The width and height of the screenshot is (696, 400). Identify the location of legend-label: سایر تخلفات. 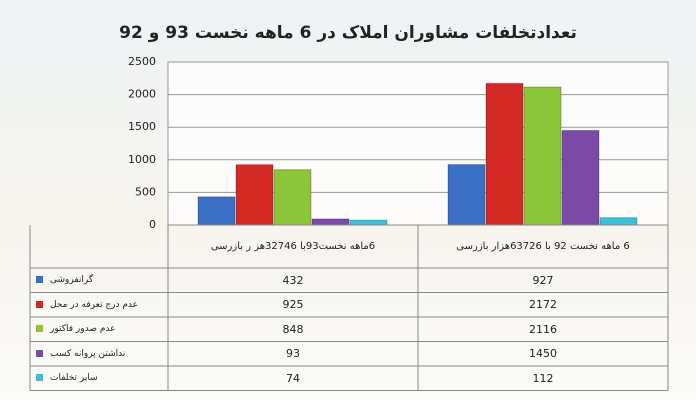
(74, 378).